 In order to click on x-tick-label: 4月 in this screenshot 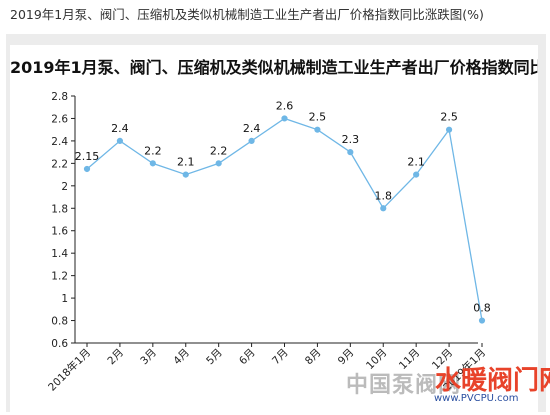, I will do `click(181, 357)`.